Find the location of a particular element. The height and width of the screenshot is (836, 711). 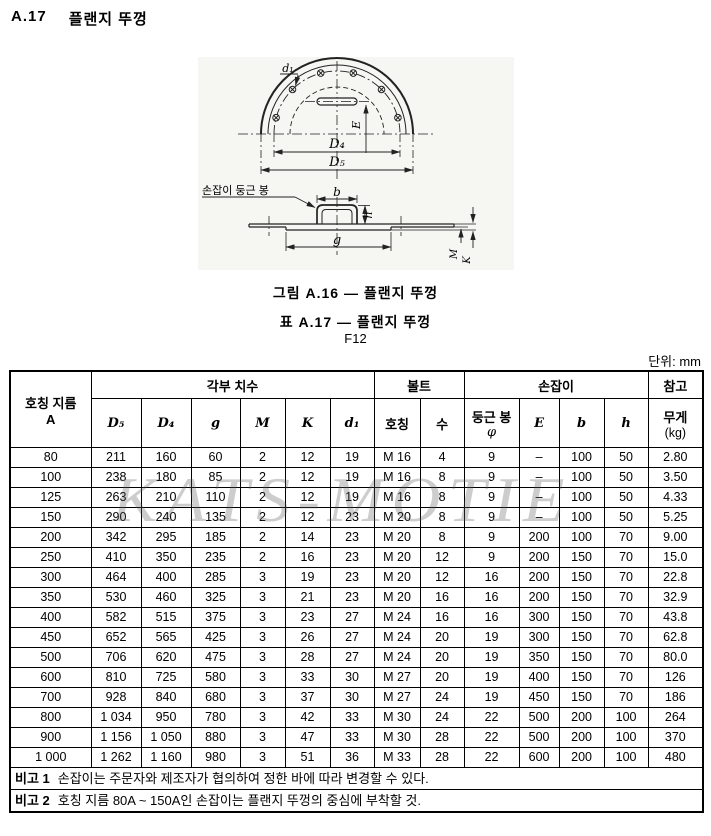

dim-label-e: E is located at coordinates (356, 125).